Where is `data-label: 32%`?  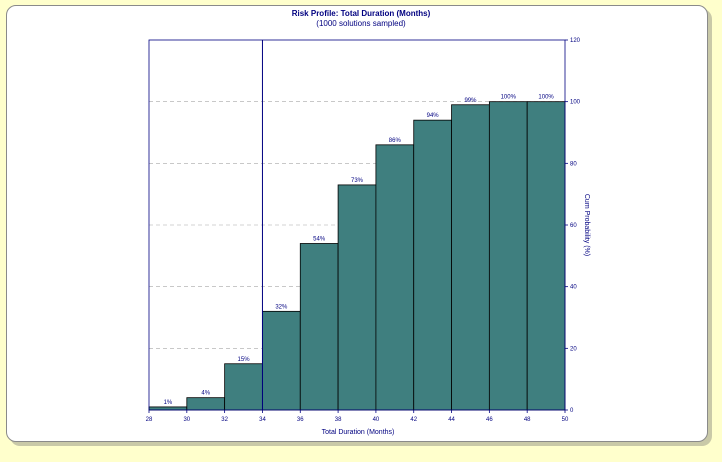 data-label: 32% is located at coordinates (281, 307).